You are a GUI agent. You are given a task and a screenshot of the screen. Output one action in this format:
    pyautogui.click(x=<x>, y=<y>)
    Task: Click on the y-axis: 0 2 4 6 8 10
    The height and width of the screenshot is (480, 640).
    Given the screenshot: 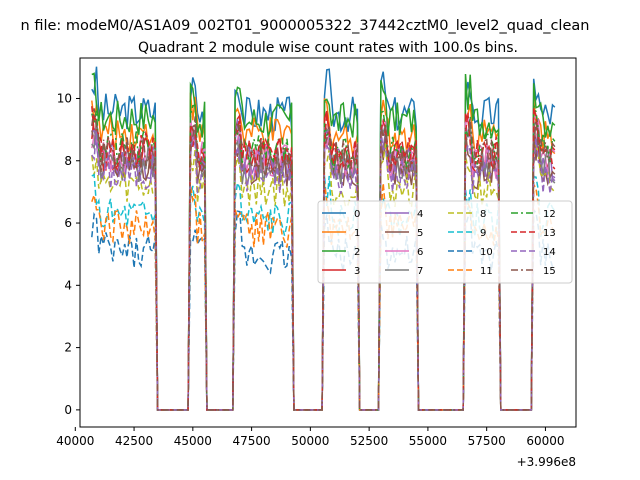 What is the action you would take?
    pyautogui.click(x=68, y=254)
    